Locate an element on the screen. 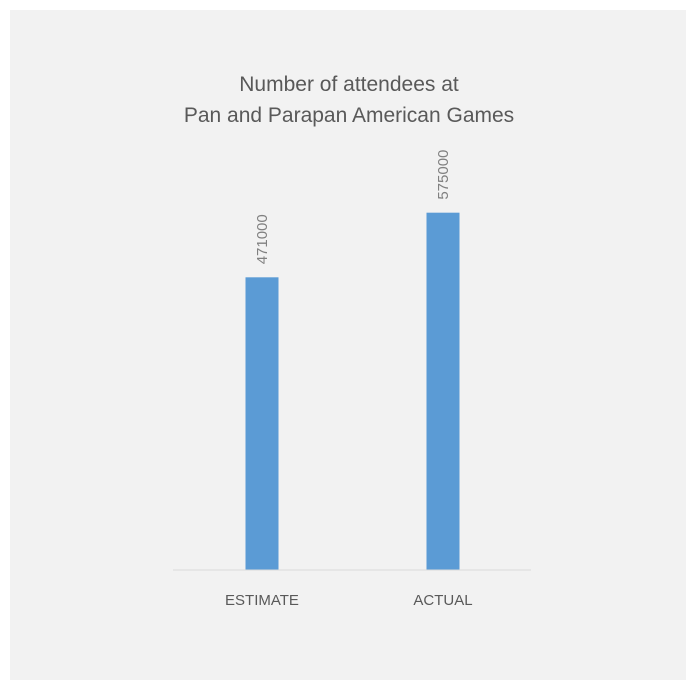  chart-title-line-2: Pan and Parapan American Games is located at coordinates (349, 115).